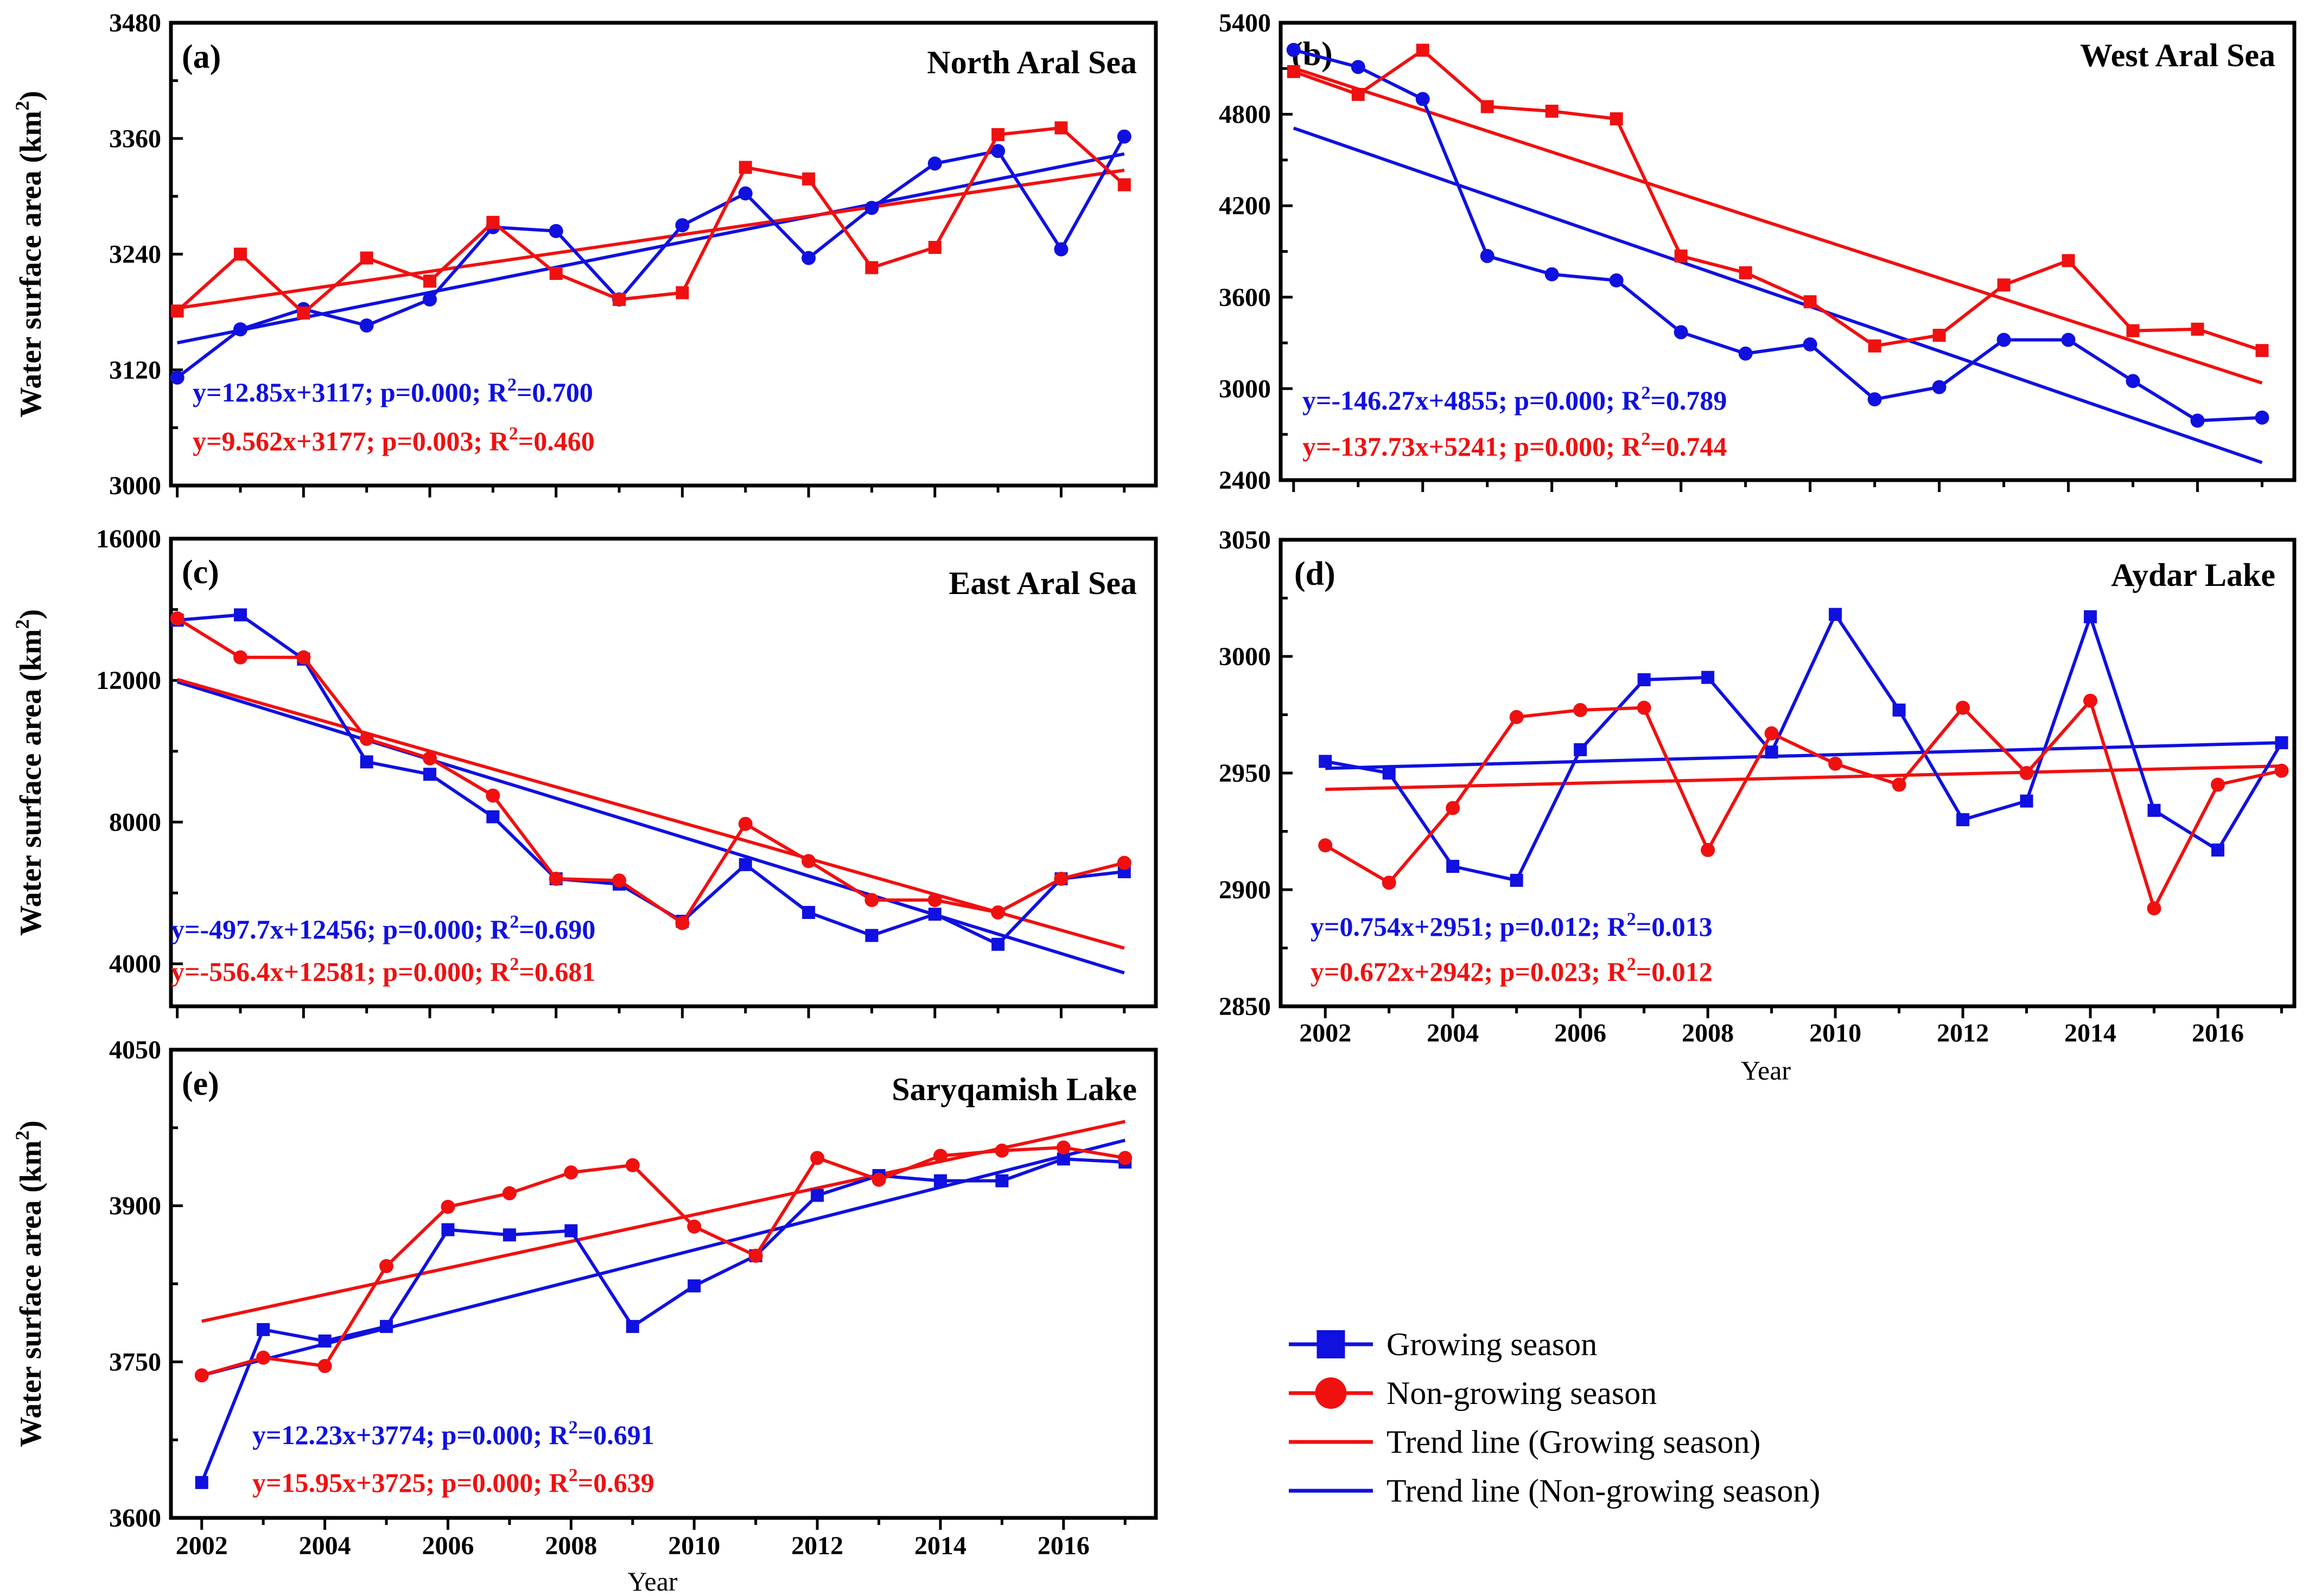 This screenshot has width=2309, height=1596. Describe the element at coordinates (128, 539) in the screenshot. I see `panel-c-ytick-label: 16000` at that location.